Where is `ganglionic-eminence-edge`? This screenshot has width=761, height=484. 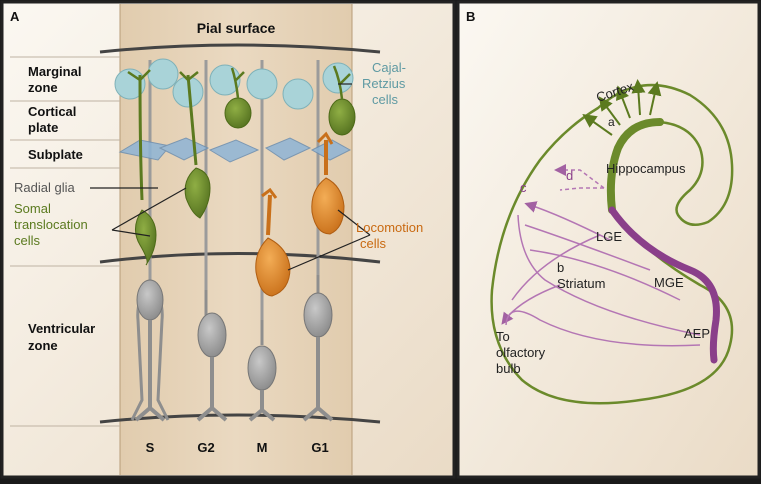
ganglionic-eminence-edge is located at coordinates (664, 285).